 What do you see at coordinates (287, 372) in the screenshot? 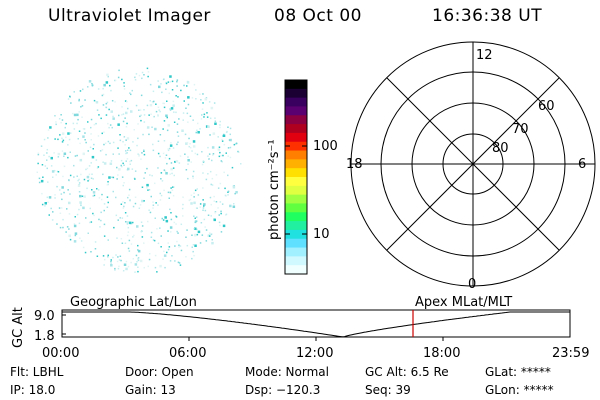
I see `footer-mode: Mode: Normal` at bounding box center [287, 372].